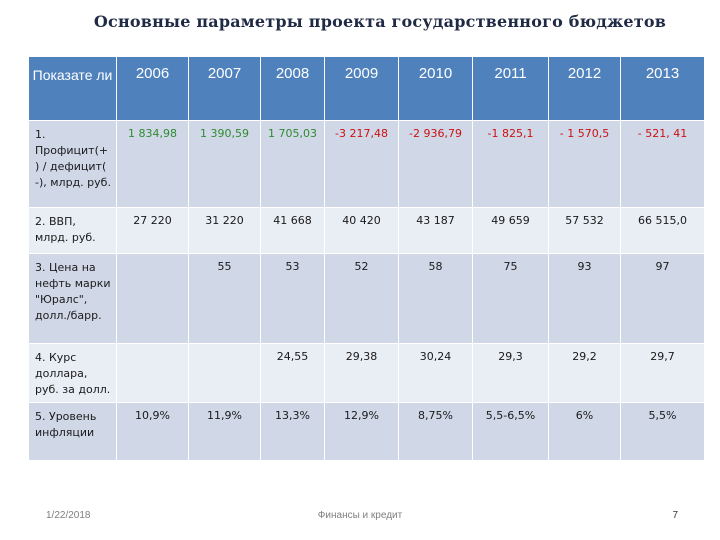 Image resolution: width=720 pixels, height=540 pixels. I want to click on table-cell: 53, so click(292, 298).